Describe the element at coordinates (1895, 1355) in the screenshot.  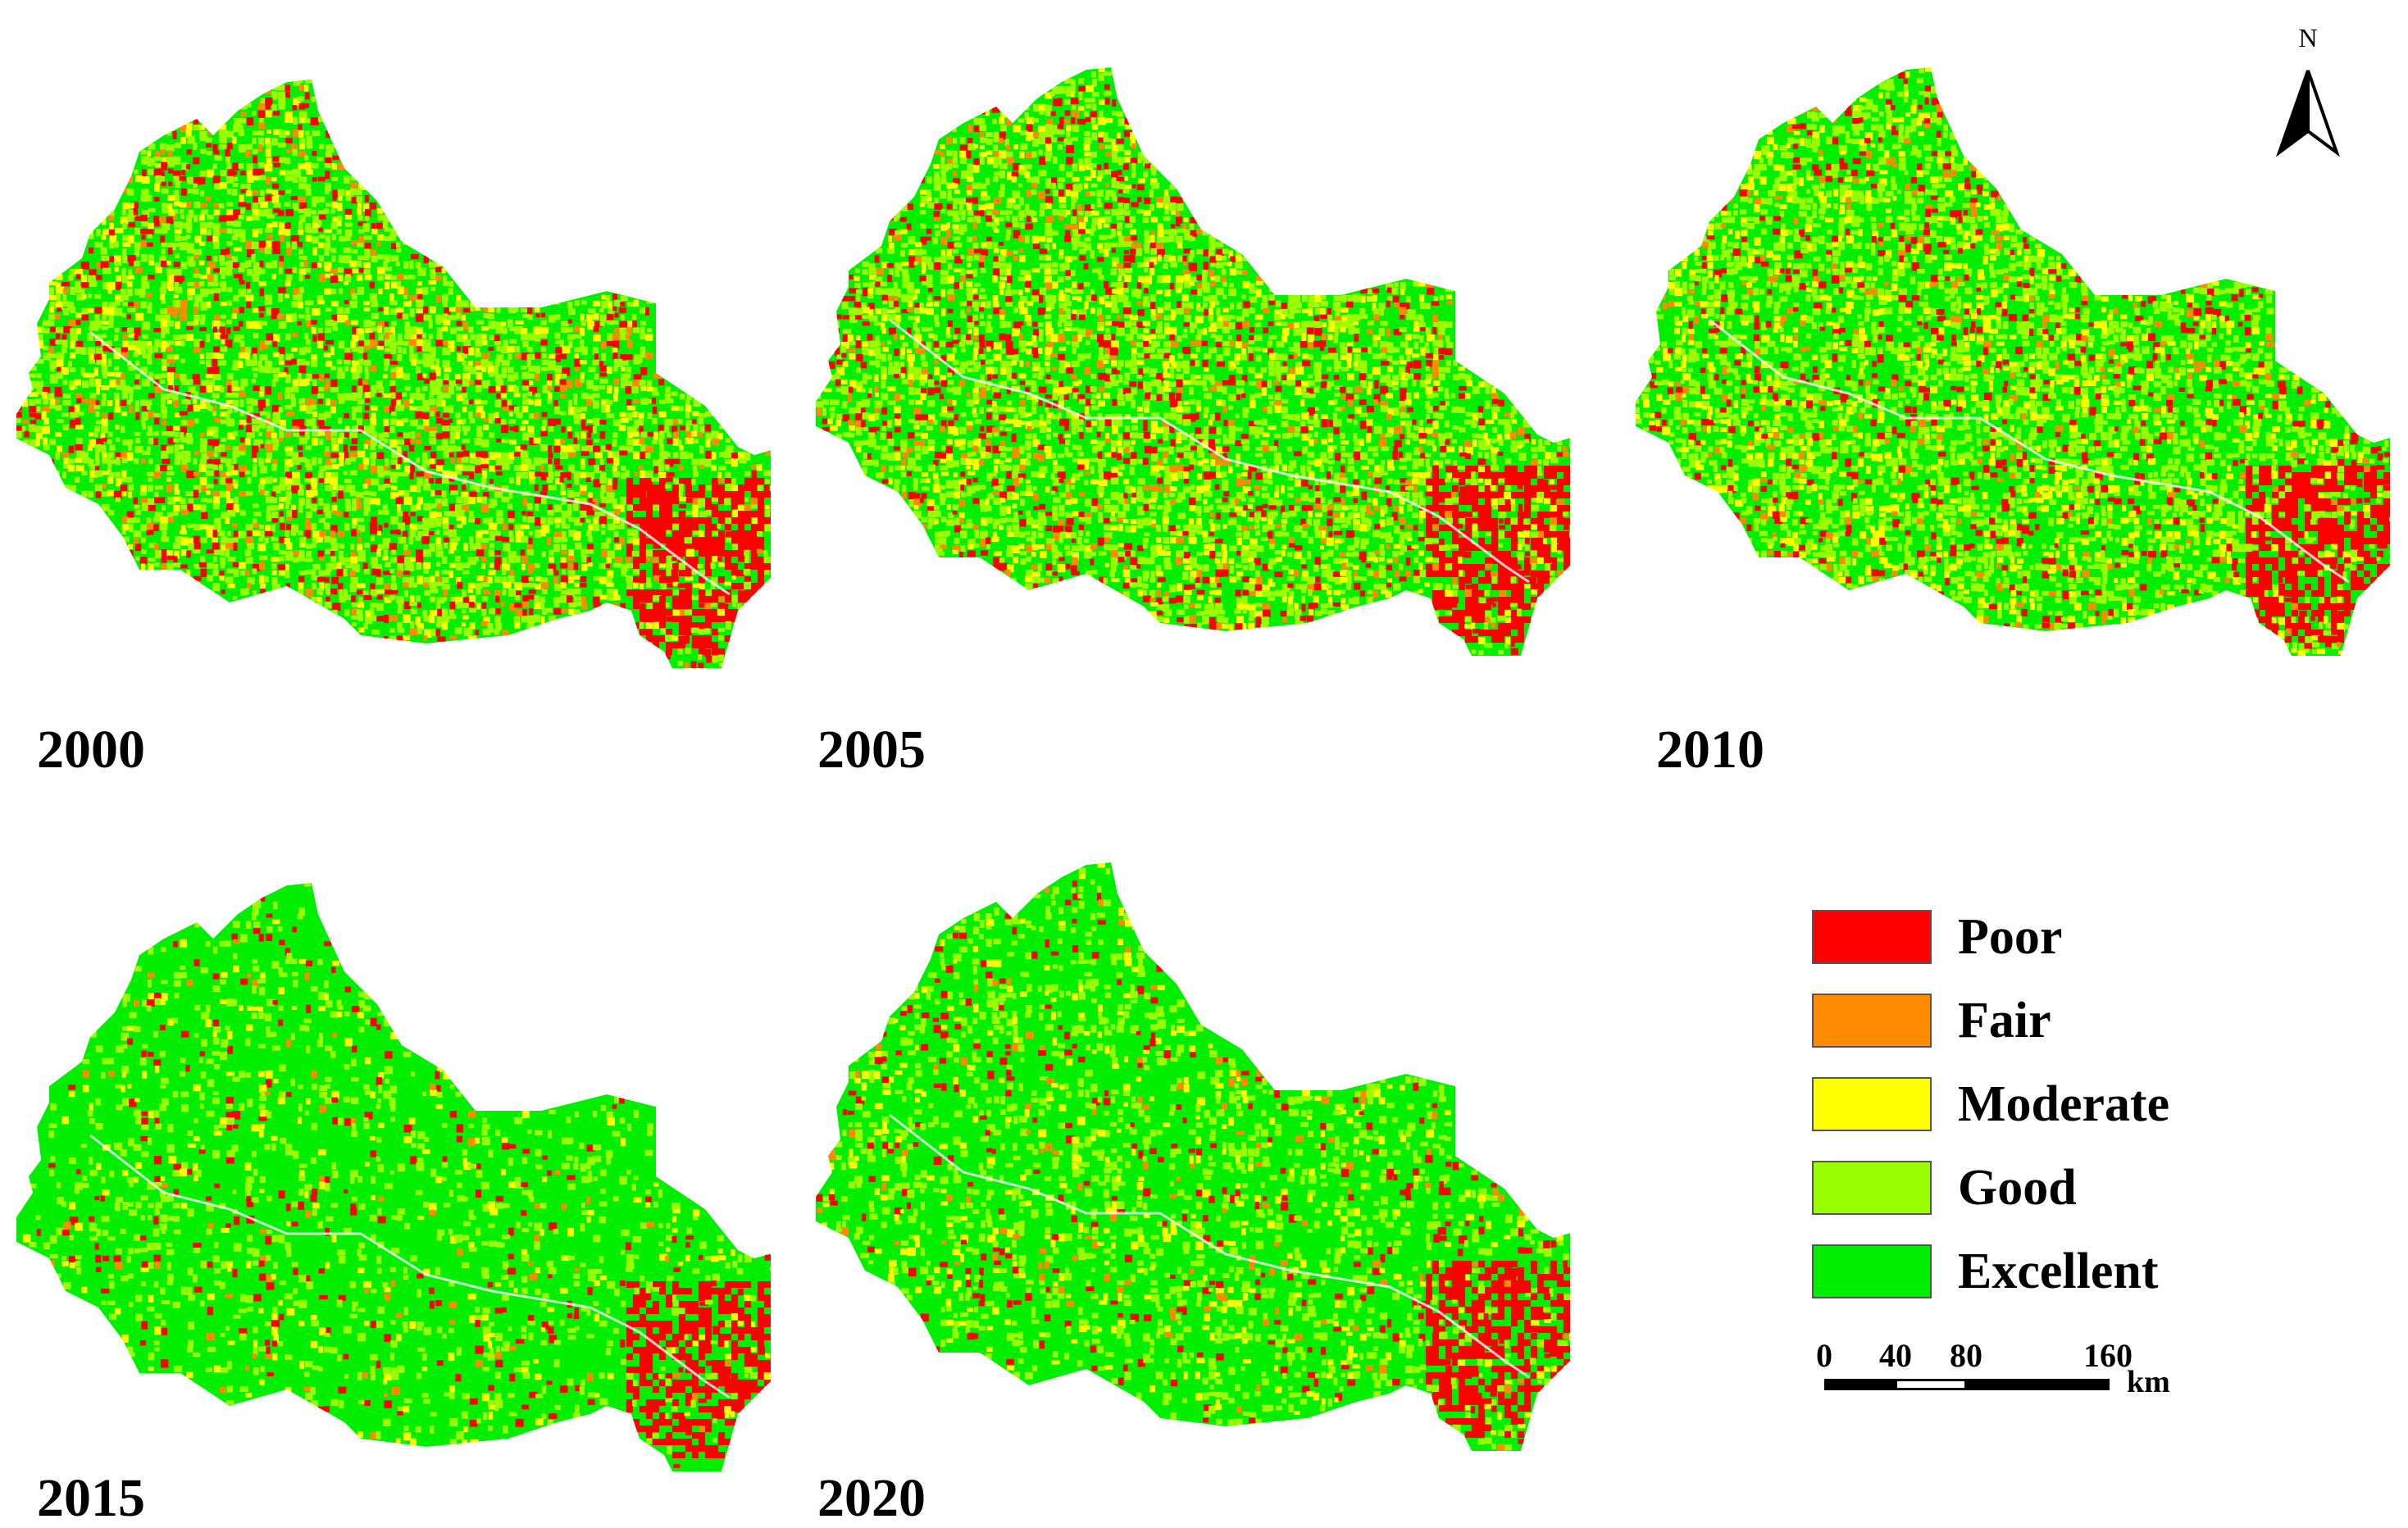
I see `scale-tick-40: 40` at that location.